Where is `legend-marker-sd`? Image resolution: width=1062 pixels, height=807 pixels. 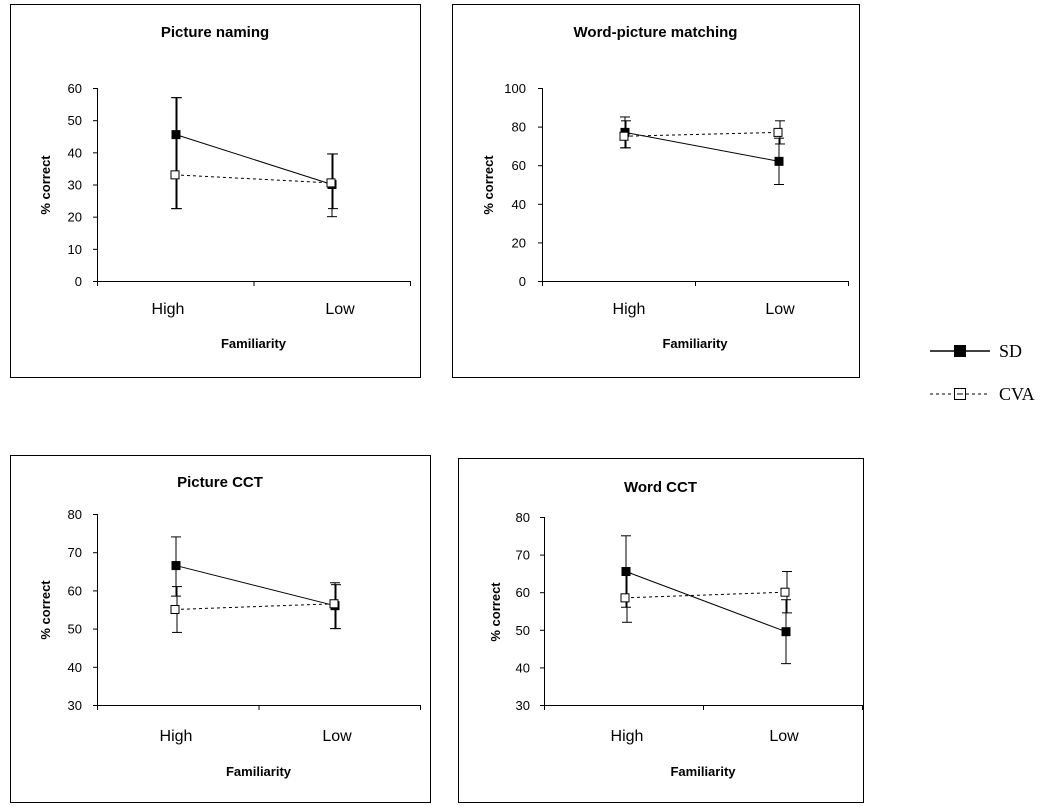 legend-marker-sd is located at coordinates (960, 351).